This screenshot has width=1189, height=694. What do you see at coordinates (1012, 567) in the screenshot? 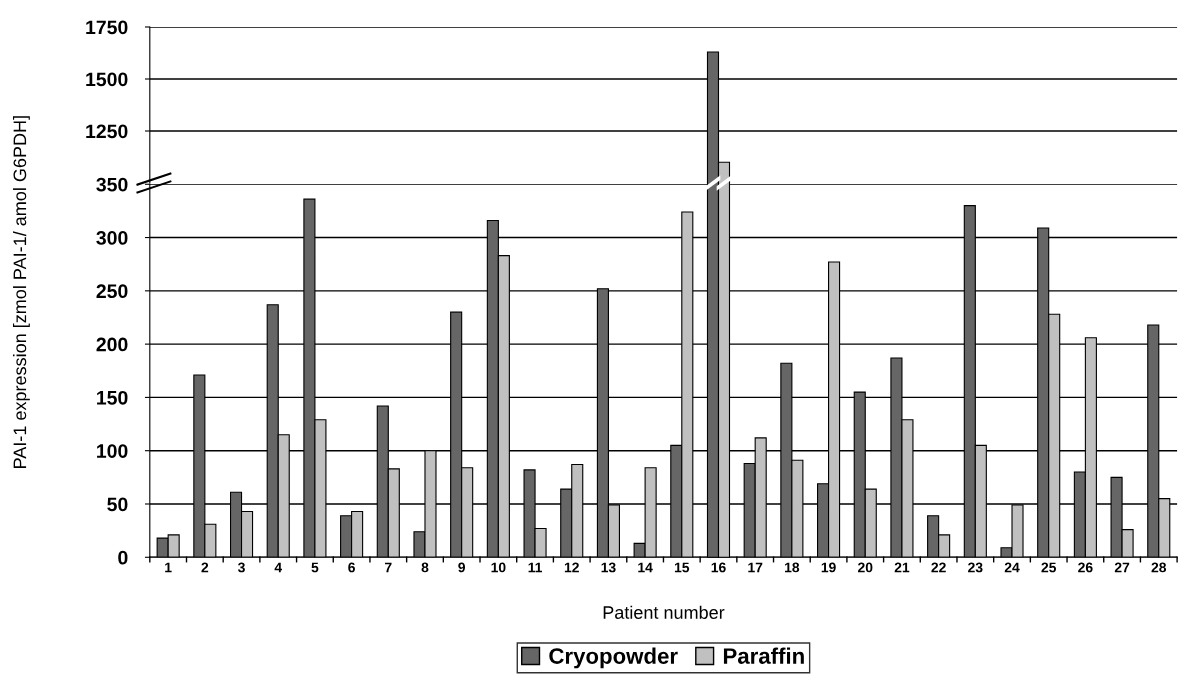
I see `x-tick-label: 24` at bounding box center [1012, 567].